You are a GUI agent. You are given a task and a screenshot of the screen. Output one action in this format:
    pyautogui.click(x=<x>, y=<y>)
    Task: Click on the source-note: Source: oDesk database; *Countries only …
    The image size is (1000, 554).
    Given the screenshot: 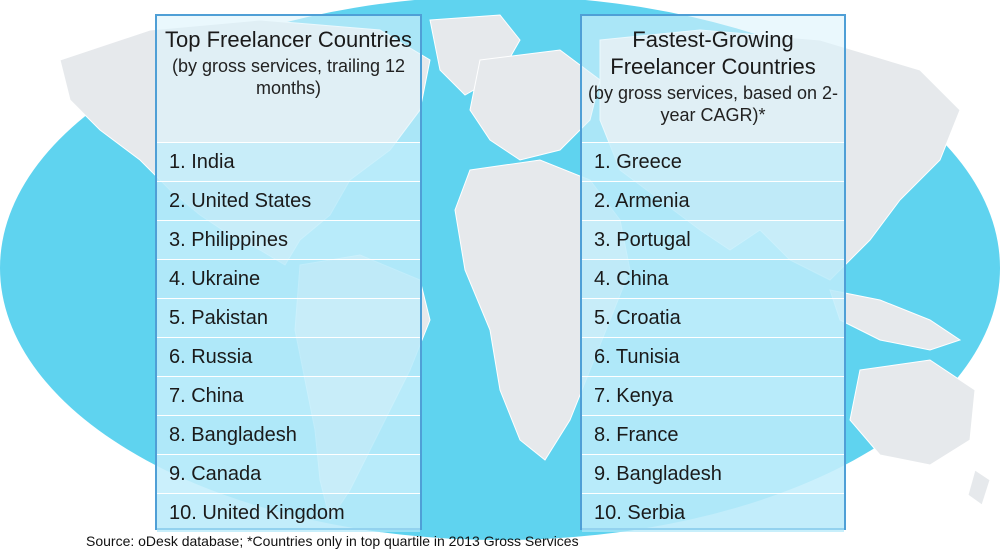 What is the action you would take?
    pyautogui.click(x=332, y=541)
    